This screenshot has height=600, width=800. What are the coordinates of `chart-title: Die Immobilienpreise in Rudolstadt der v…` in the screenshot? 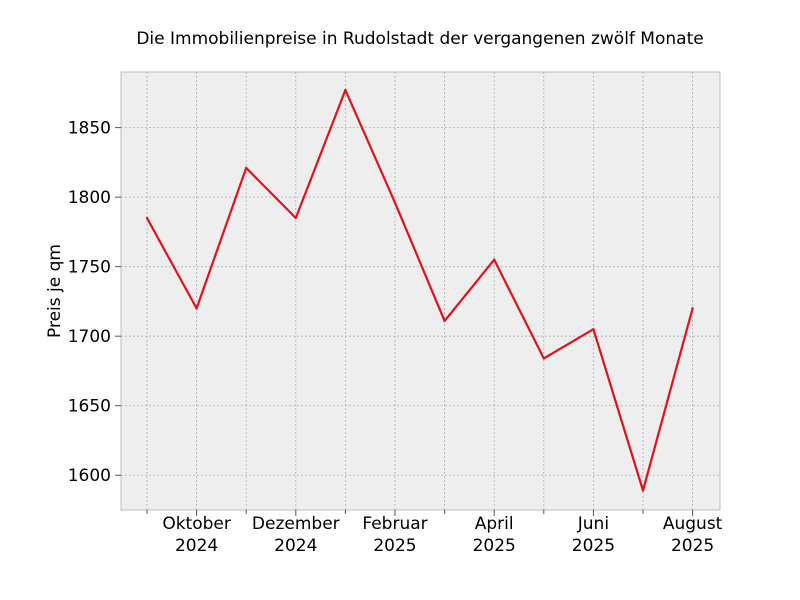 It's located at (419, 39).